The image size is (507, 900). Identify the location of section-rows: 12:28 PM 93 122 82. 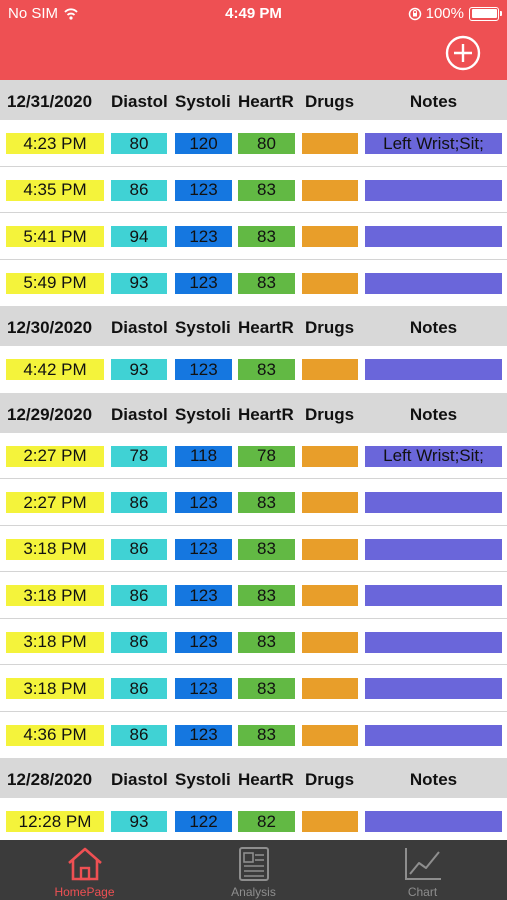
(253, 819).